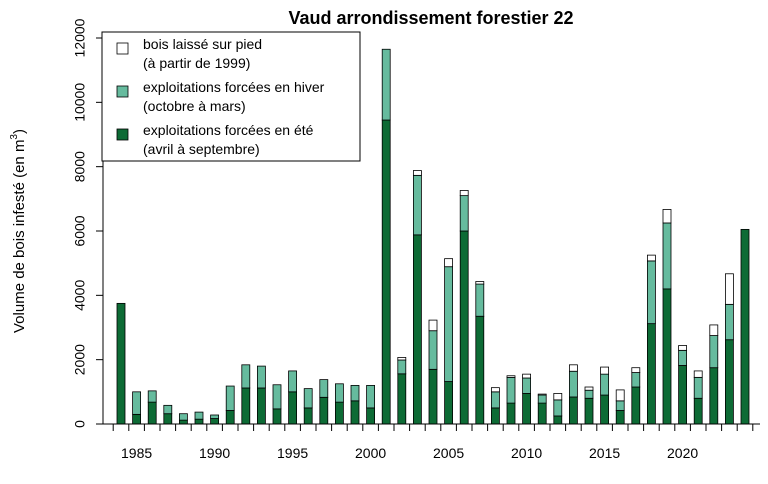 Image resolution: width=768 pixels, height=484 pixels. What do you see at coordinates (234, 87) in the screenshot?
I see `legend-label: exploitations forcées en hiver` at bounding box center [234, 87].